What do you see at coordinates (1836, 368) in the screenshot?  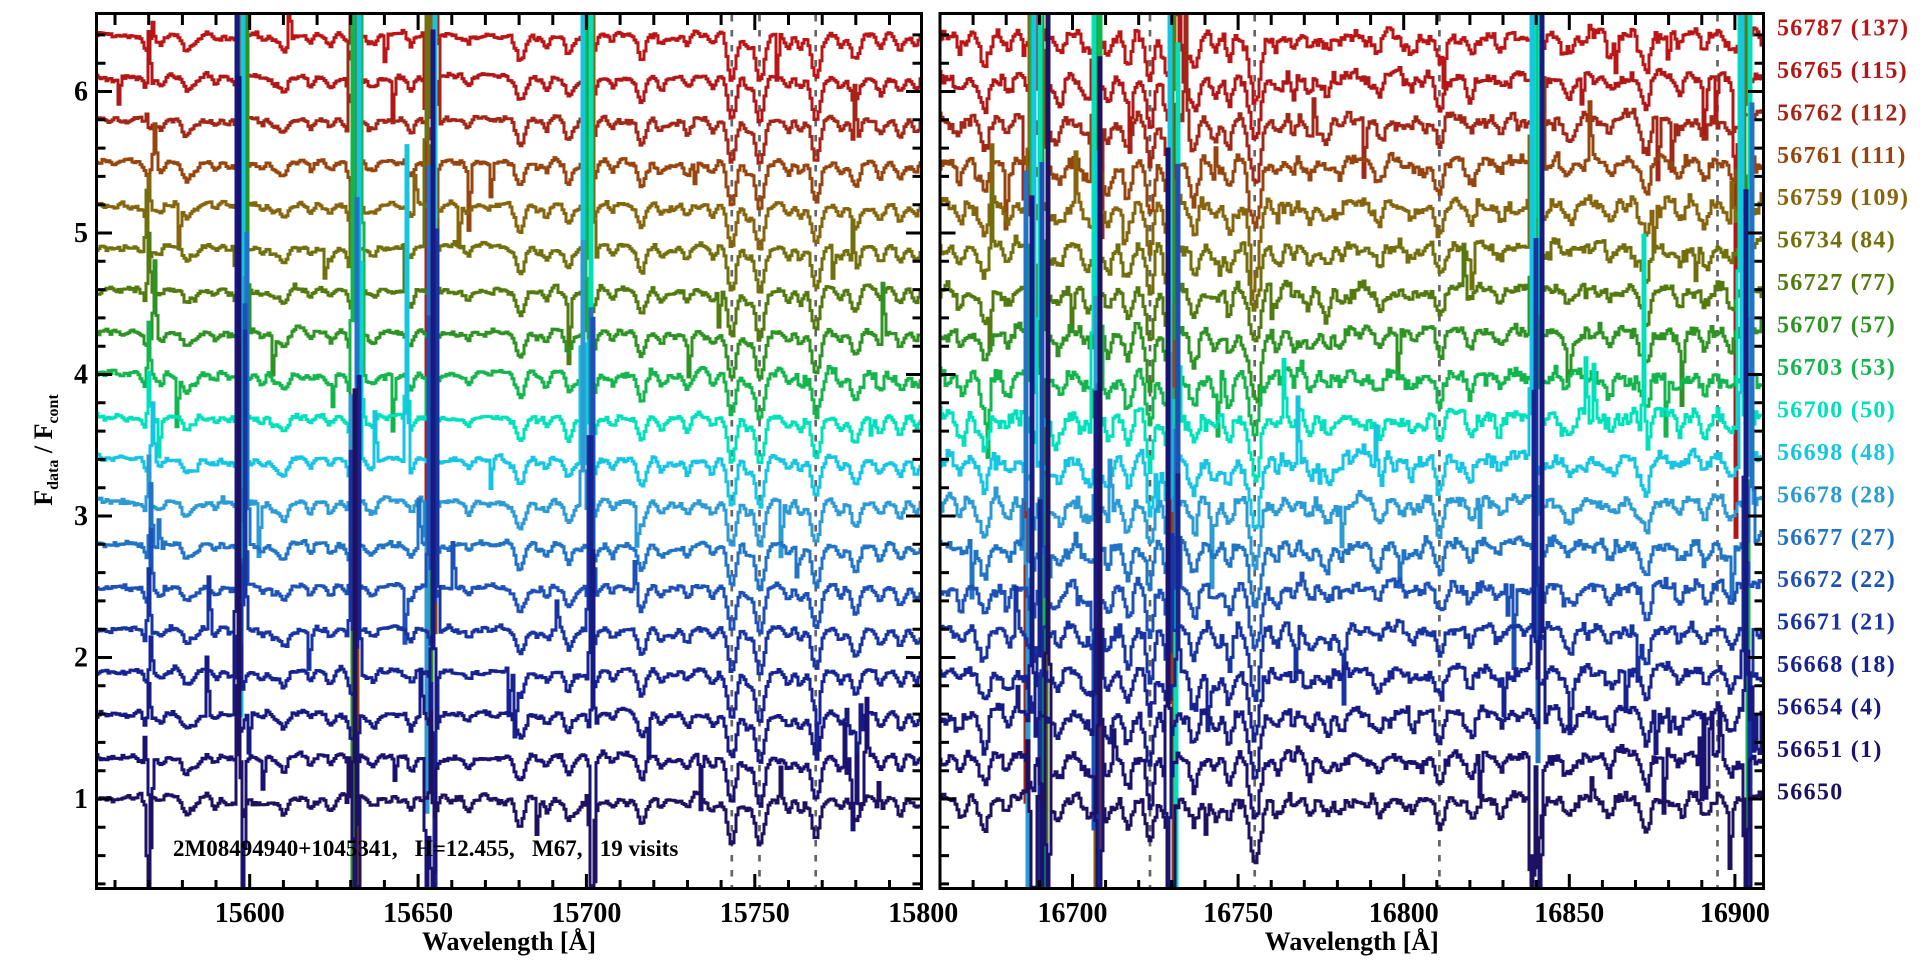 I see `svg-text: 56703 (53)` at bounding box center [1836, 368].